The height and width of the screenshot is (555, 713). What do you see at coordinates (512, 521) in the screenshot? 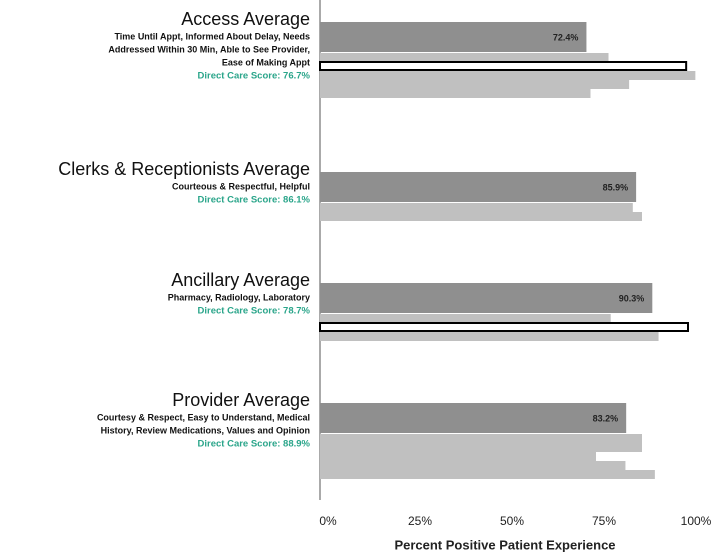
I see `x-tick-label: 50%` at bounding box center [512, 521].